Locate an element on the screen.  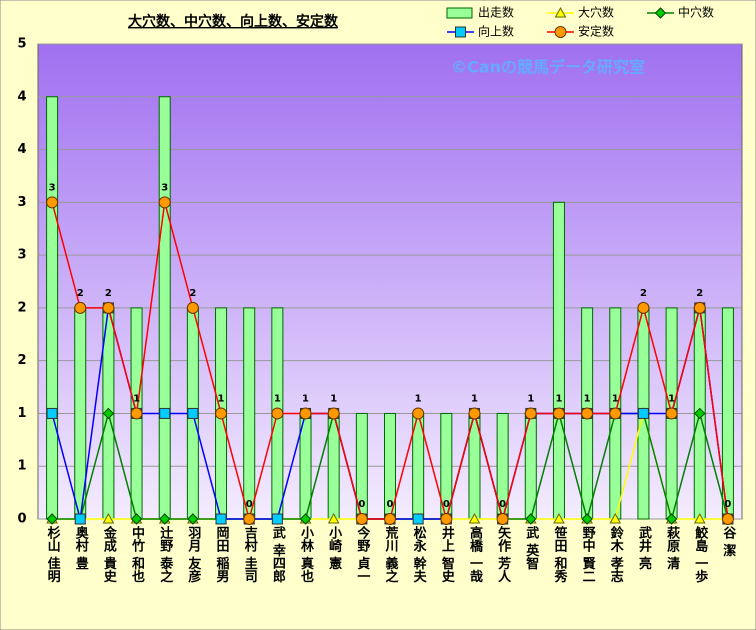
legend-label: 安定数 is located at coordinates (596, 31).